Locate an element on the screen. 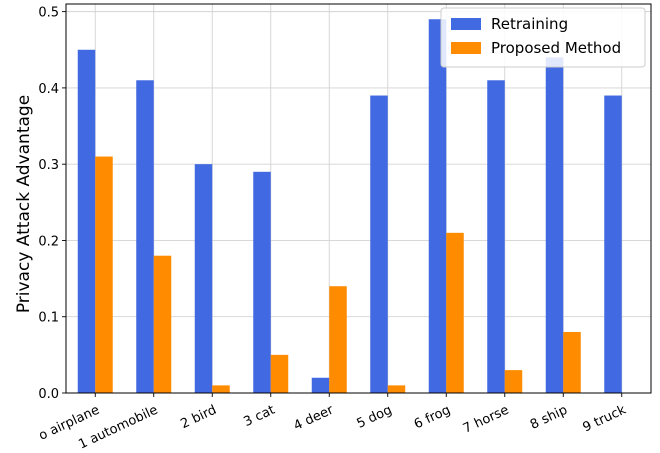 This screenshot has width=660, height=453. y-tick-label: 0.5 is located at coordinates (48, 13).